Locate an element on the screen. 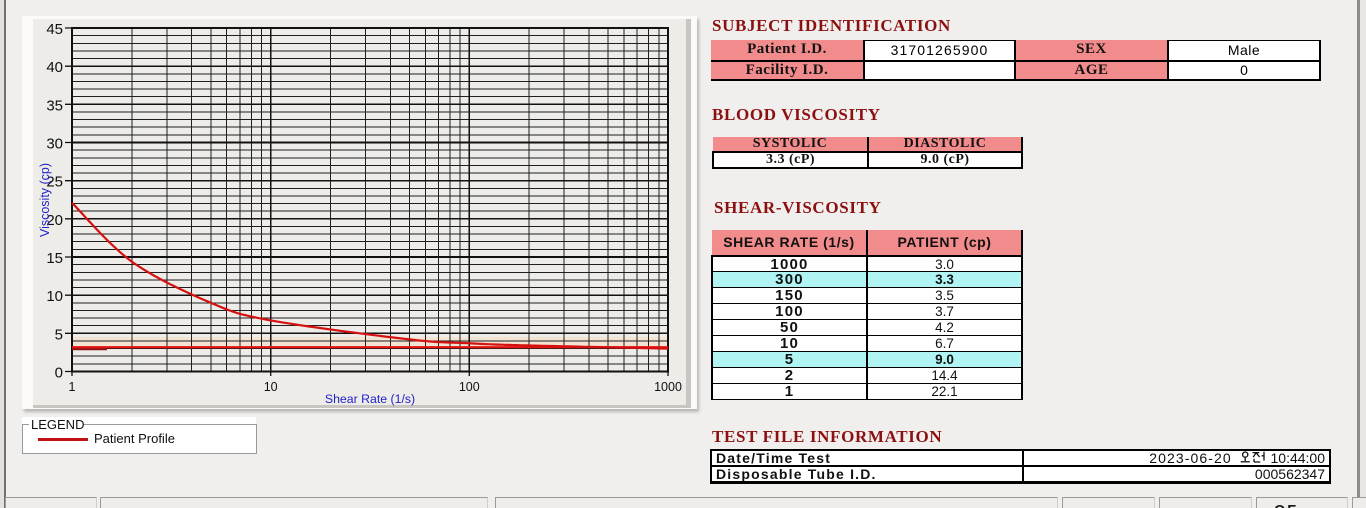  svg-text: 1 is located at coordinates (72, 387).